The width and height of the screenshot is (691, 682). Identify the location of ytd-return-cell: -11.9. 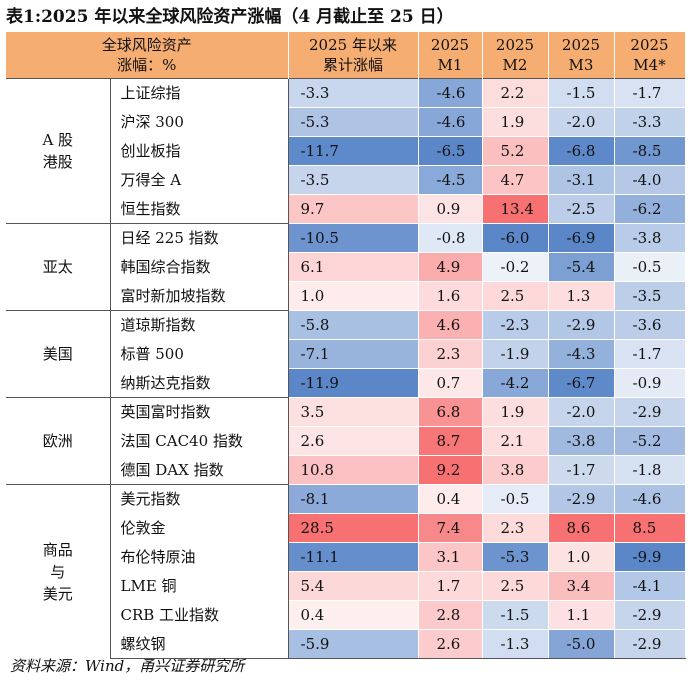
(353, 383).